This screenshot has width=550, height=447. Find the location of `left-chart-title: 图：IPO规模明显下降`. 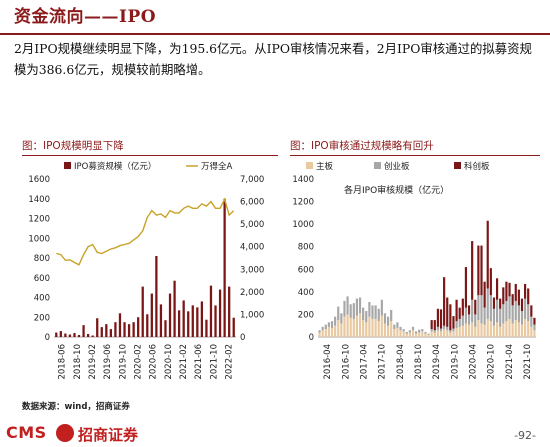

left-chart-title: 图：IPO规模明显下降 is located at coordinates (73, 146).